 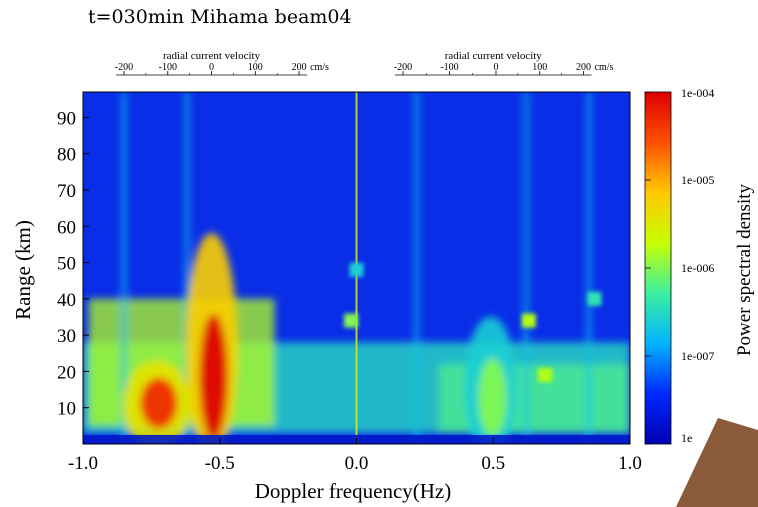 I want to click on y-tick-label: 10, so click(x=66, y=409).